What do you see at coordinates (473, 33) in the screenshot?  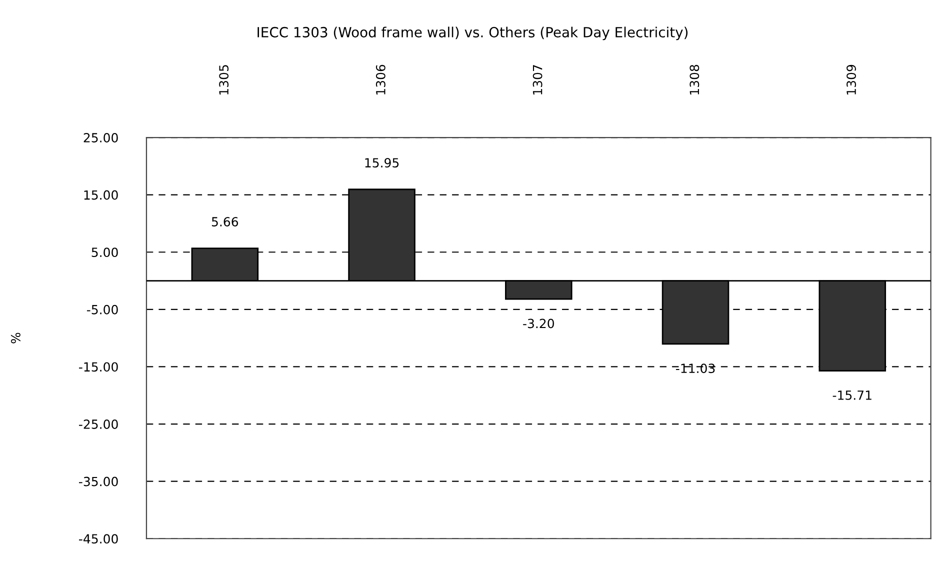 I see `chart-title: IECC 1303 (Wood frame wall) vs. Others (Peak Day Electricity)` at bounding box center [473, 33].